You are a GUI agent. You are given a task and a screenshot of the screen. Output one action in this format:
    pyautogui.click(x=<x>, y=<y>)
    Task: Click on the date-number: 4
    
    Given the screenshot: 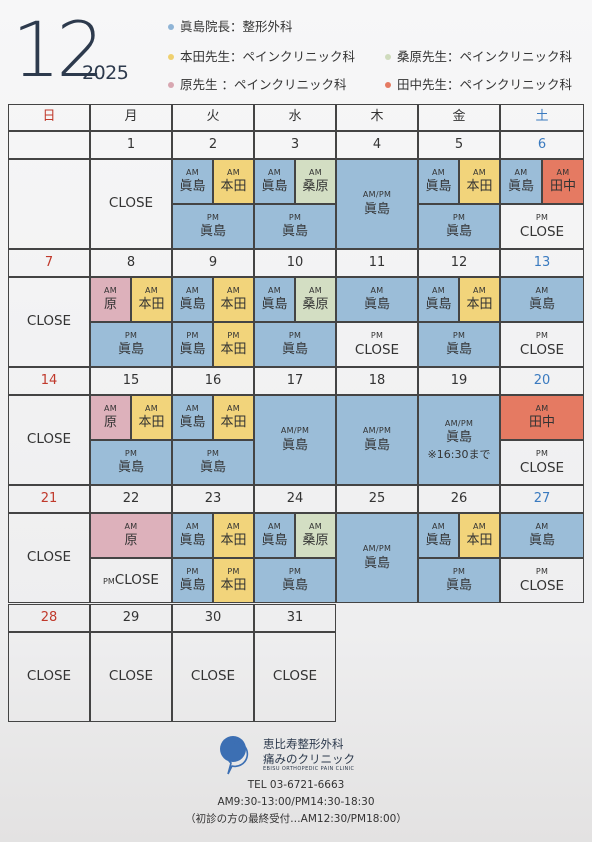 What is the action you would take?
    pyautogui.click(x=377, y=144)
    